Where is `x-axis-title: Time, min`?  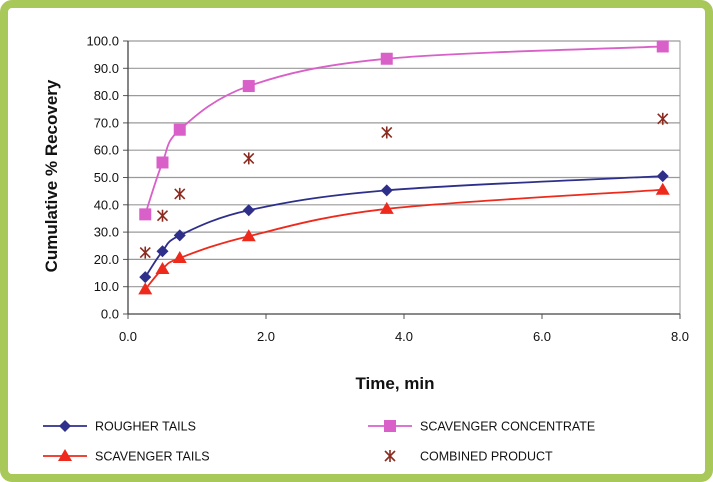 x-axis-title: Time, min is located at coordinates (394, 383).